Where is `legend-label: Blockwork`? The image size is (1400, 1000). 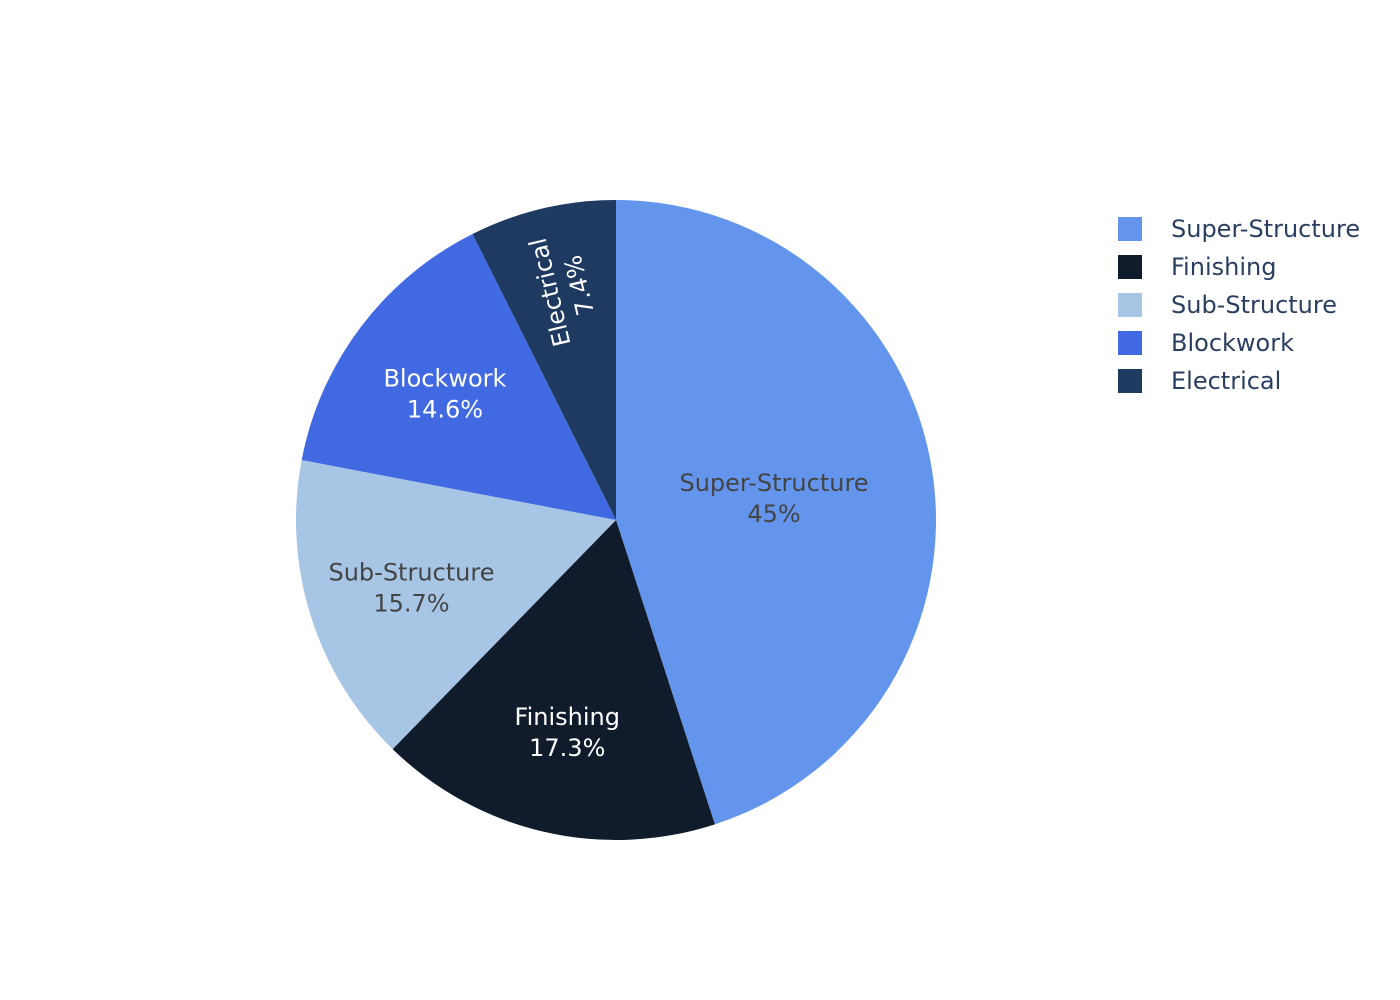 legend-label: Blockwork is located at coordinates (1232, 343).